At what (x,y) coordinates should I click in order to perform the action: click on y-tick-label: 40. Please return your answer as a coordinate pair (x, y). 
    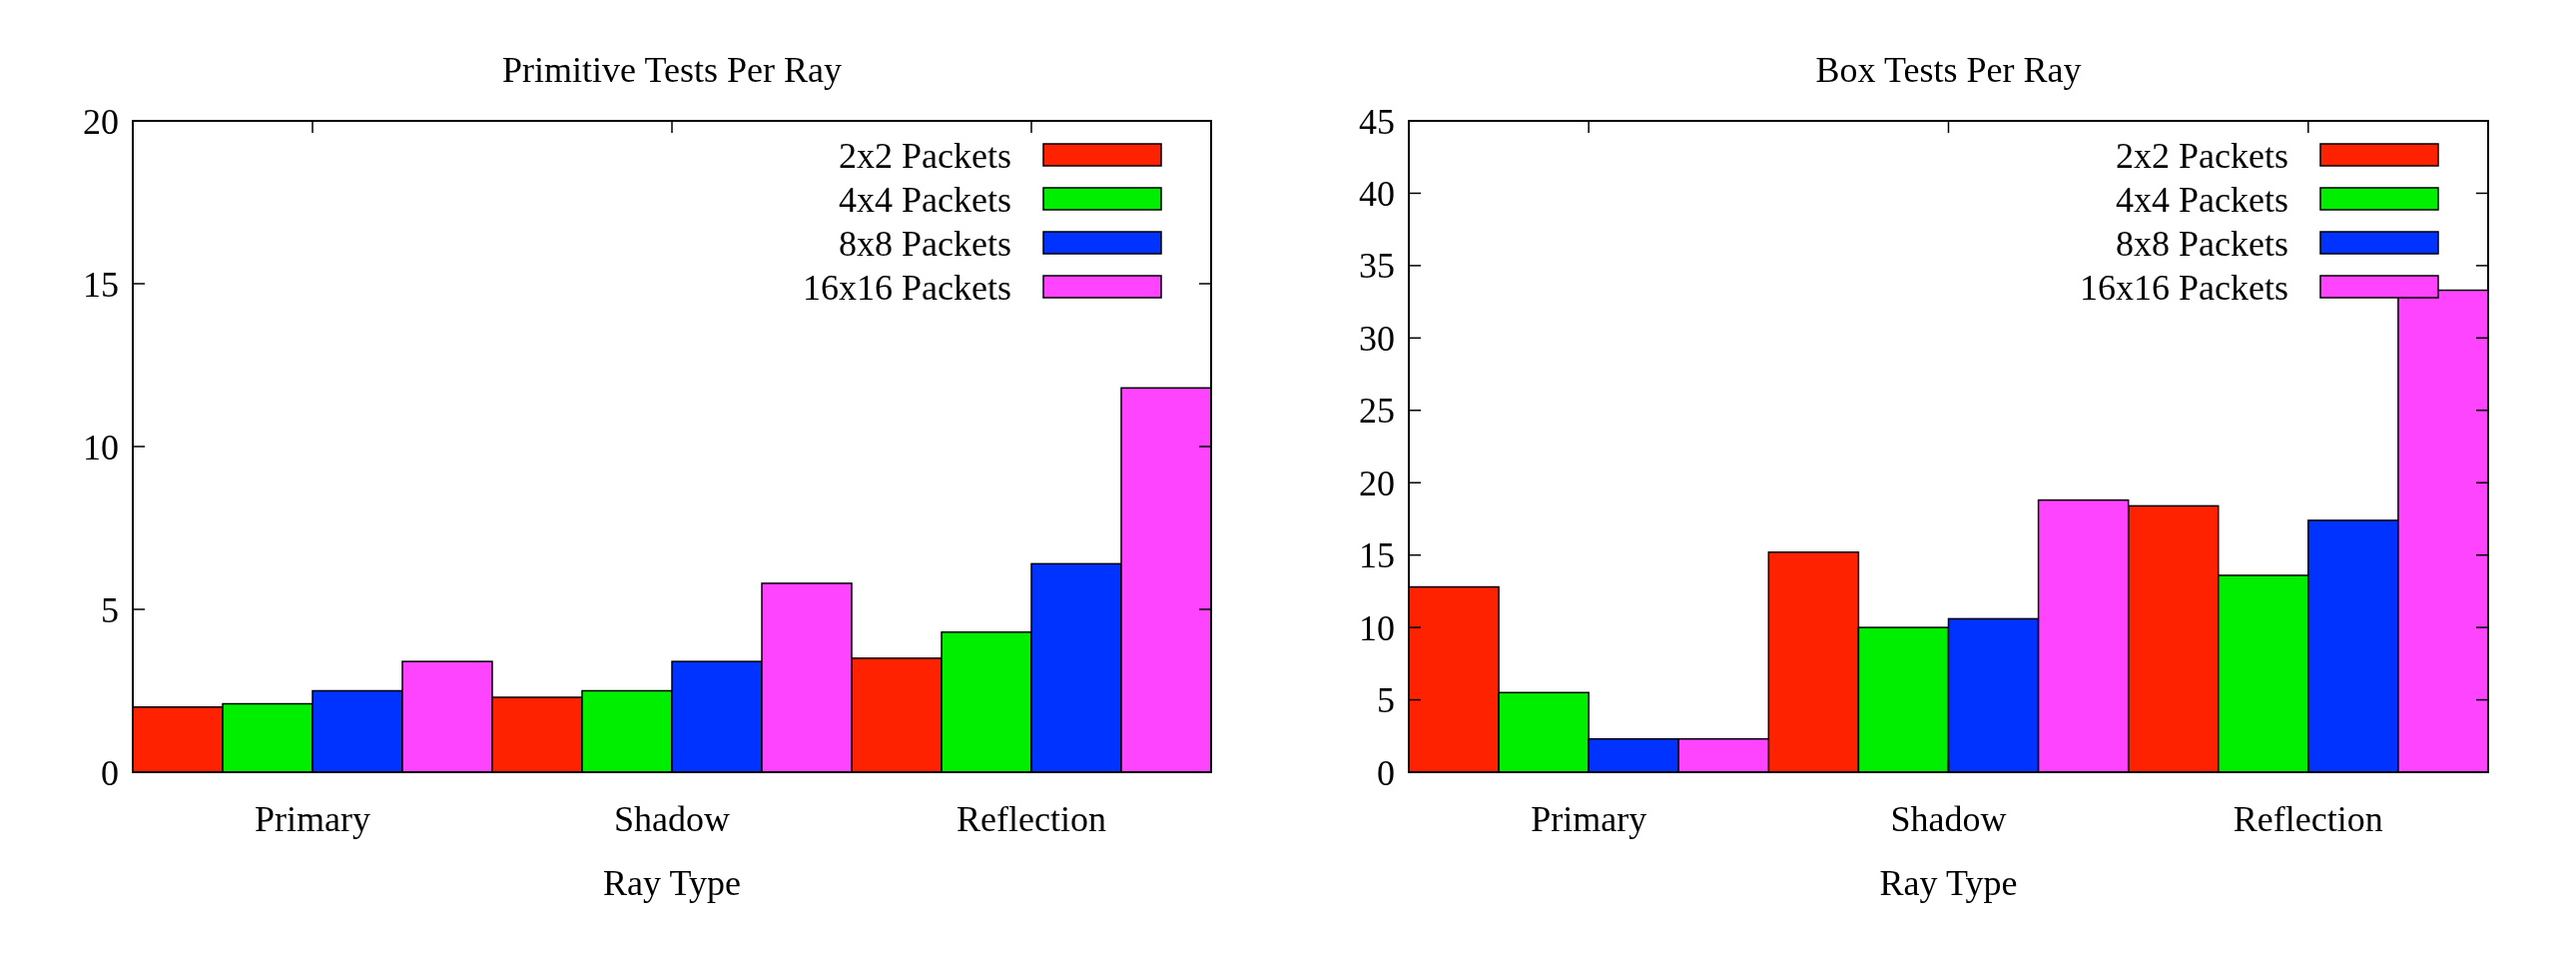
    Looking at the image, I should click on (1377, 194).